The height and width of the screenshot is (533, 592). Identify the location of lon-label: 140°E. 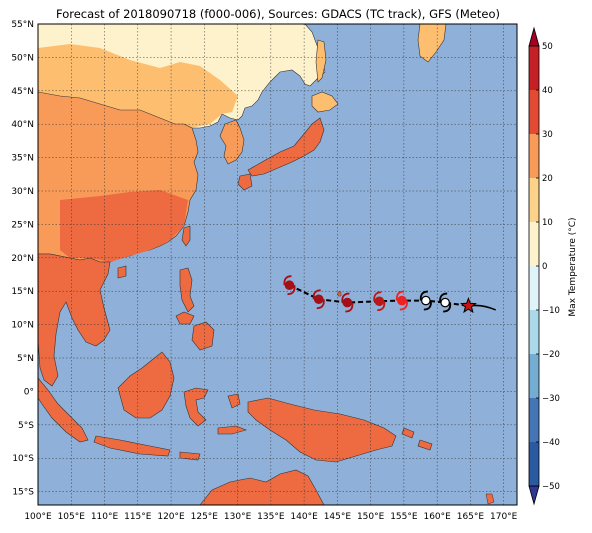
(304, 517).